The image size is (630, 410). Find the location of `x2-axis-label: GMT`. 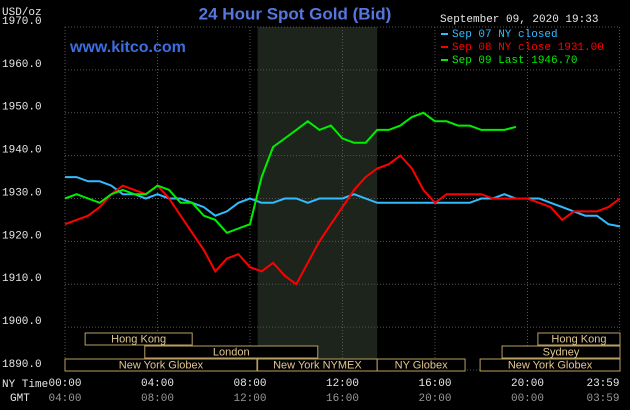

x2-axis-label: GMT is located at coordinates (20, 399).